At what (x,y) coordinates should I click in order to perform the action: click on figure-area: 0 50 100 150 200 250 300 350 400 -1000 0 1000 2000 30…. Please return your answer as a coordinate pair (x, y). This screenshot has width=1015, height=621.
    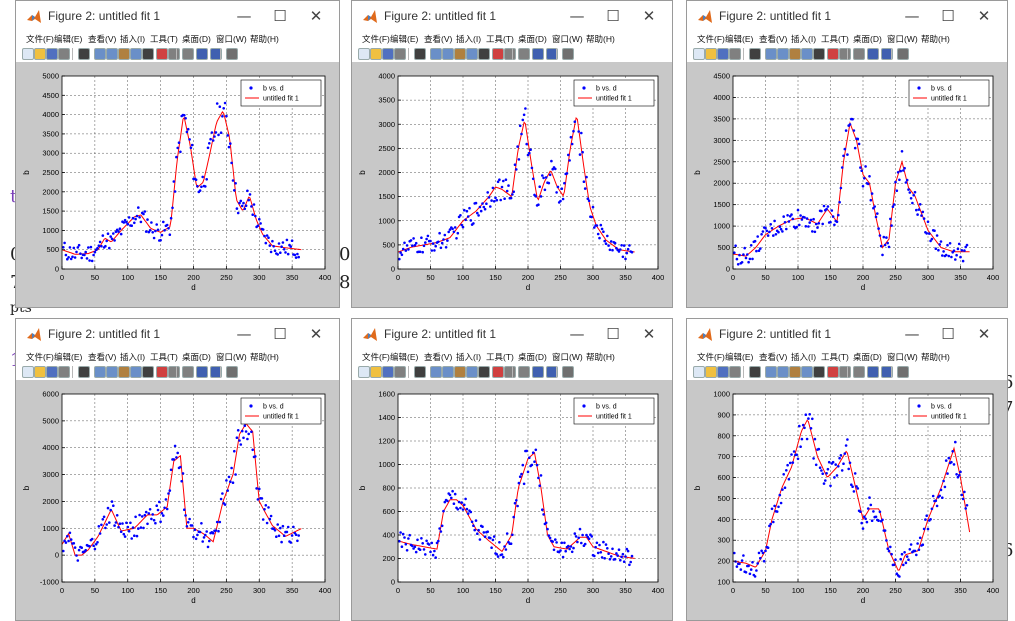
    Looking at the image, I should click on (177, 500).